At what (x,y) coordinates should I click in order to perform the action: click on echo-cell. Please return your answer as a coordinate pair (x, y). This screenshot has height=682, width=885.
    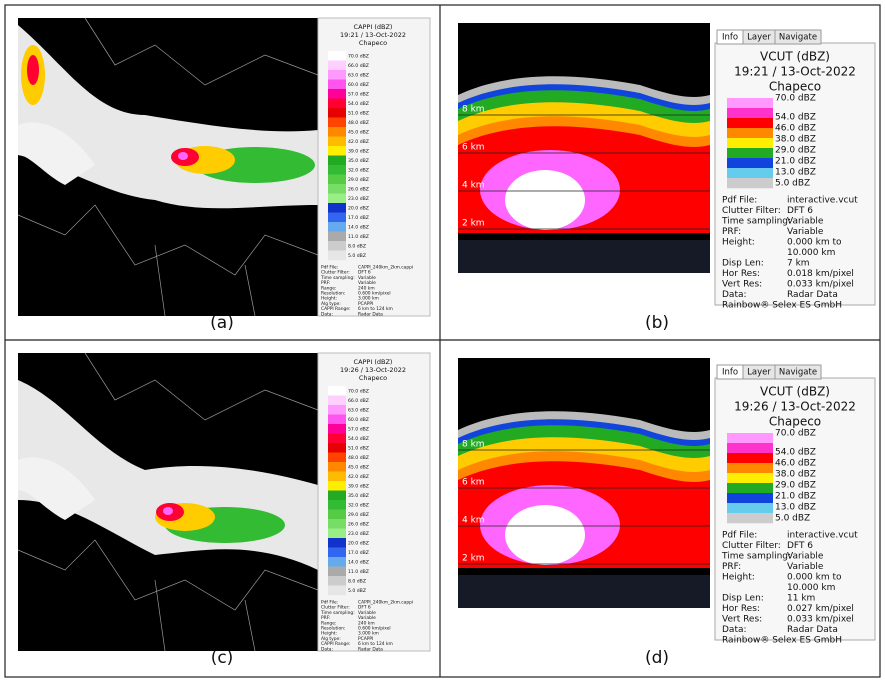
    Looking at the image, I should click on (33, 70).